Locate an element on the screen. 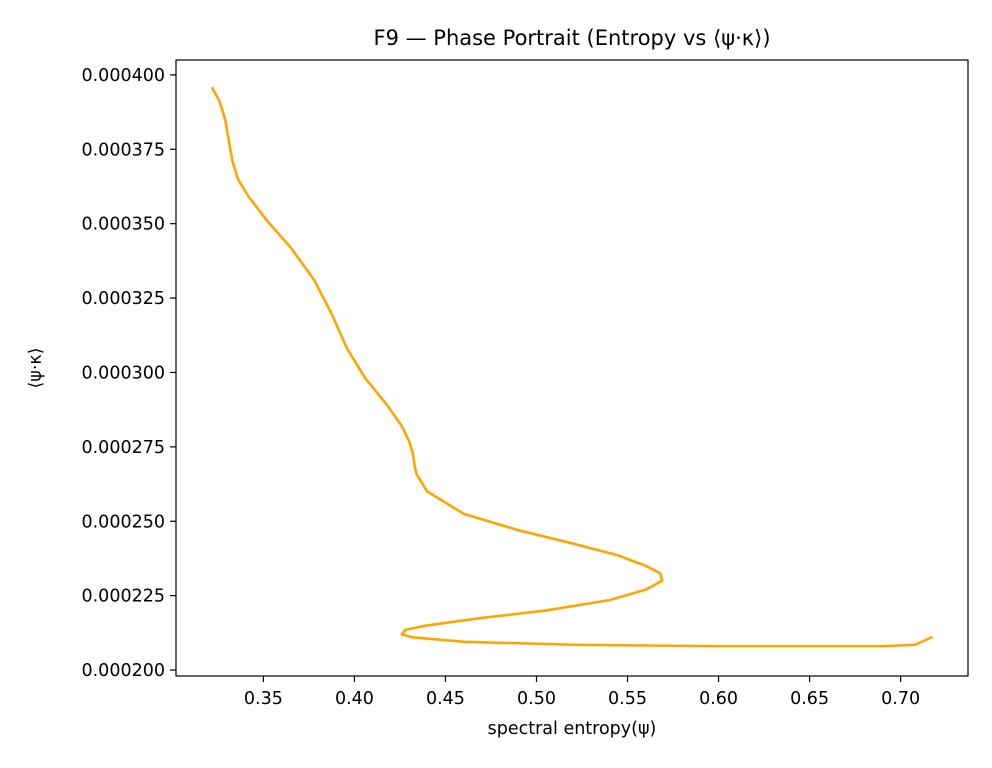  y-tick-label: 0.000225 is located at coordinates (123, 597).